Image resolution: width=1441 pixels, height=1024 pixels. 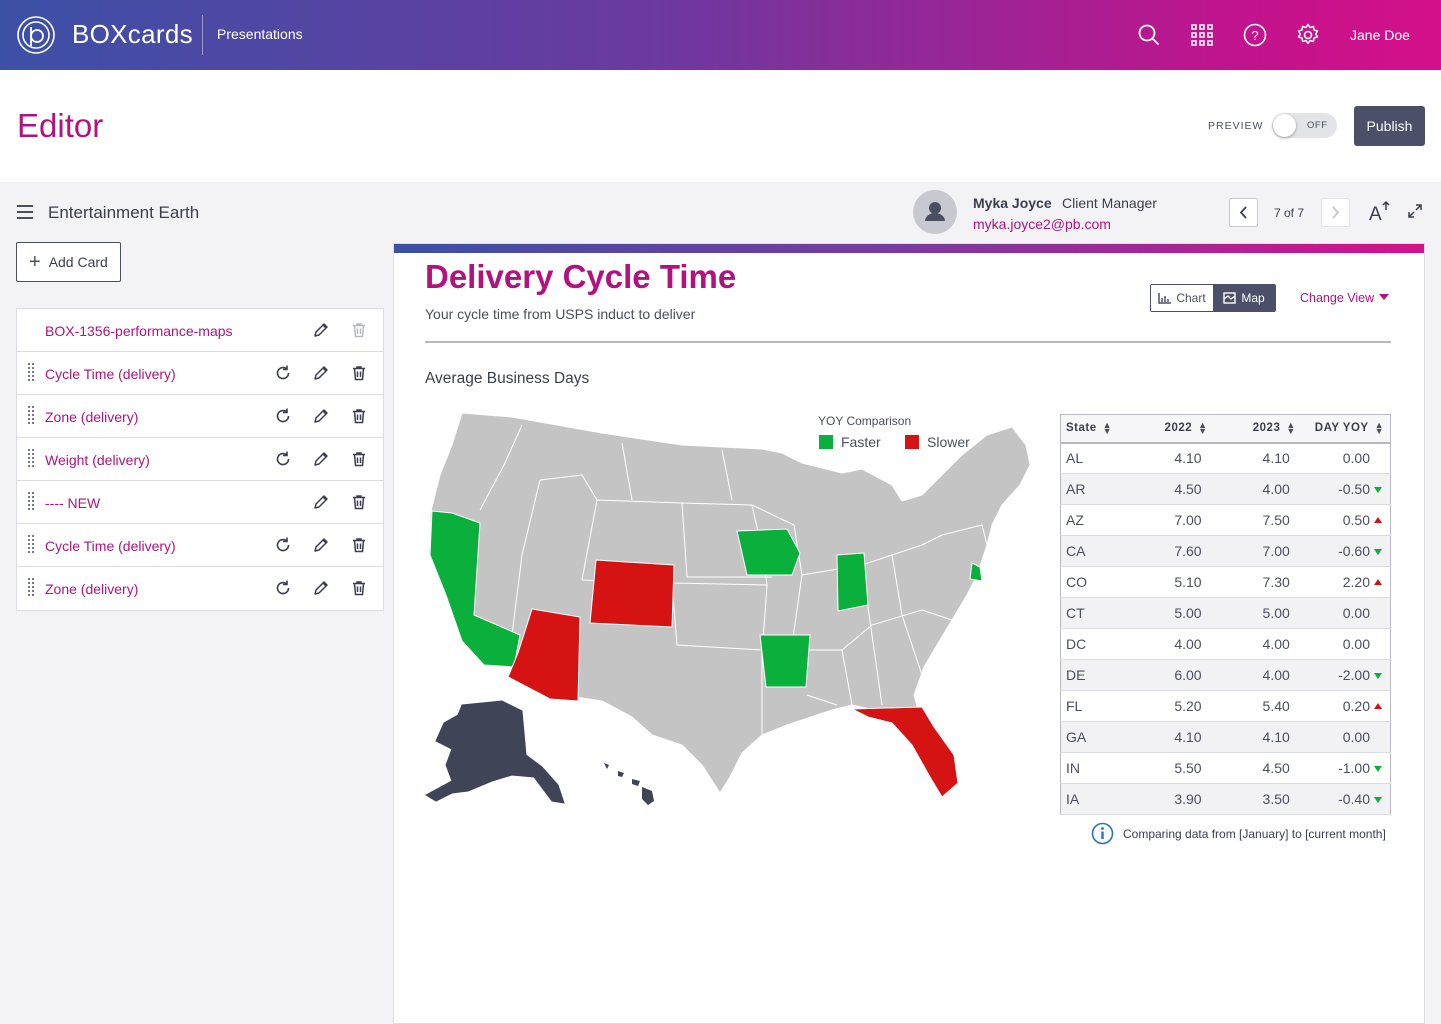 What do you see at coordinates (1188, 613) in the screenshot?
I see `year-2022-cell-value: 5.00` at bounding box center [1188, 613].